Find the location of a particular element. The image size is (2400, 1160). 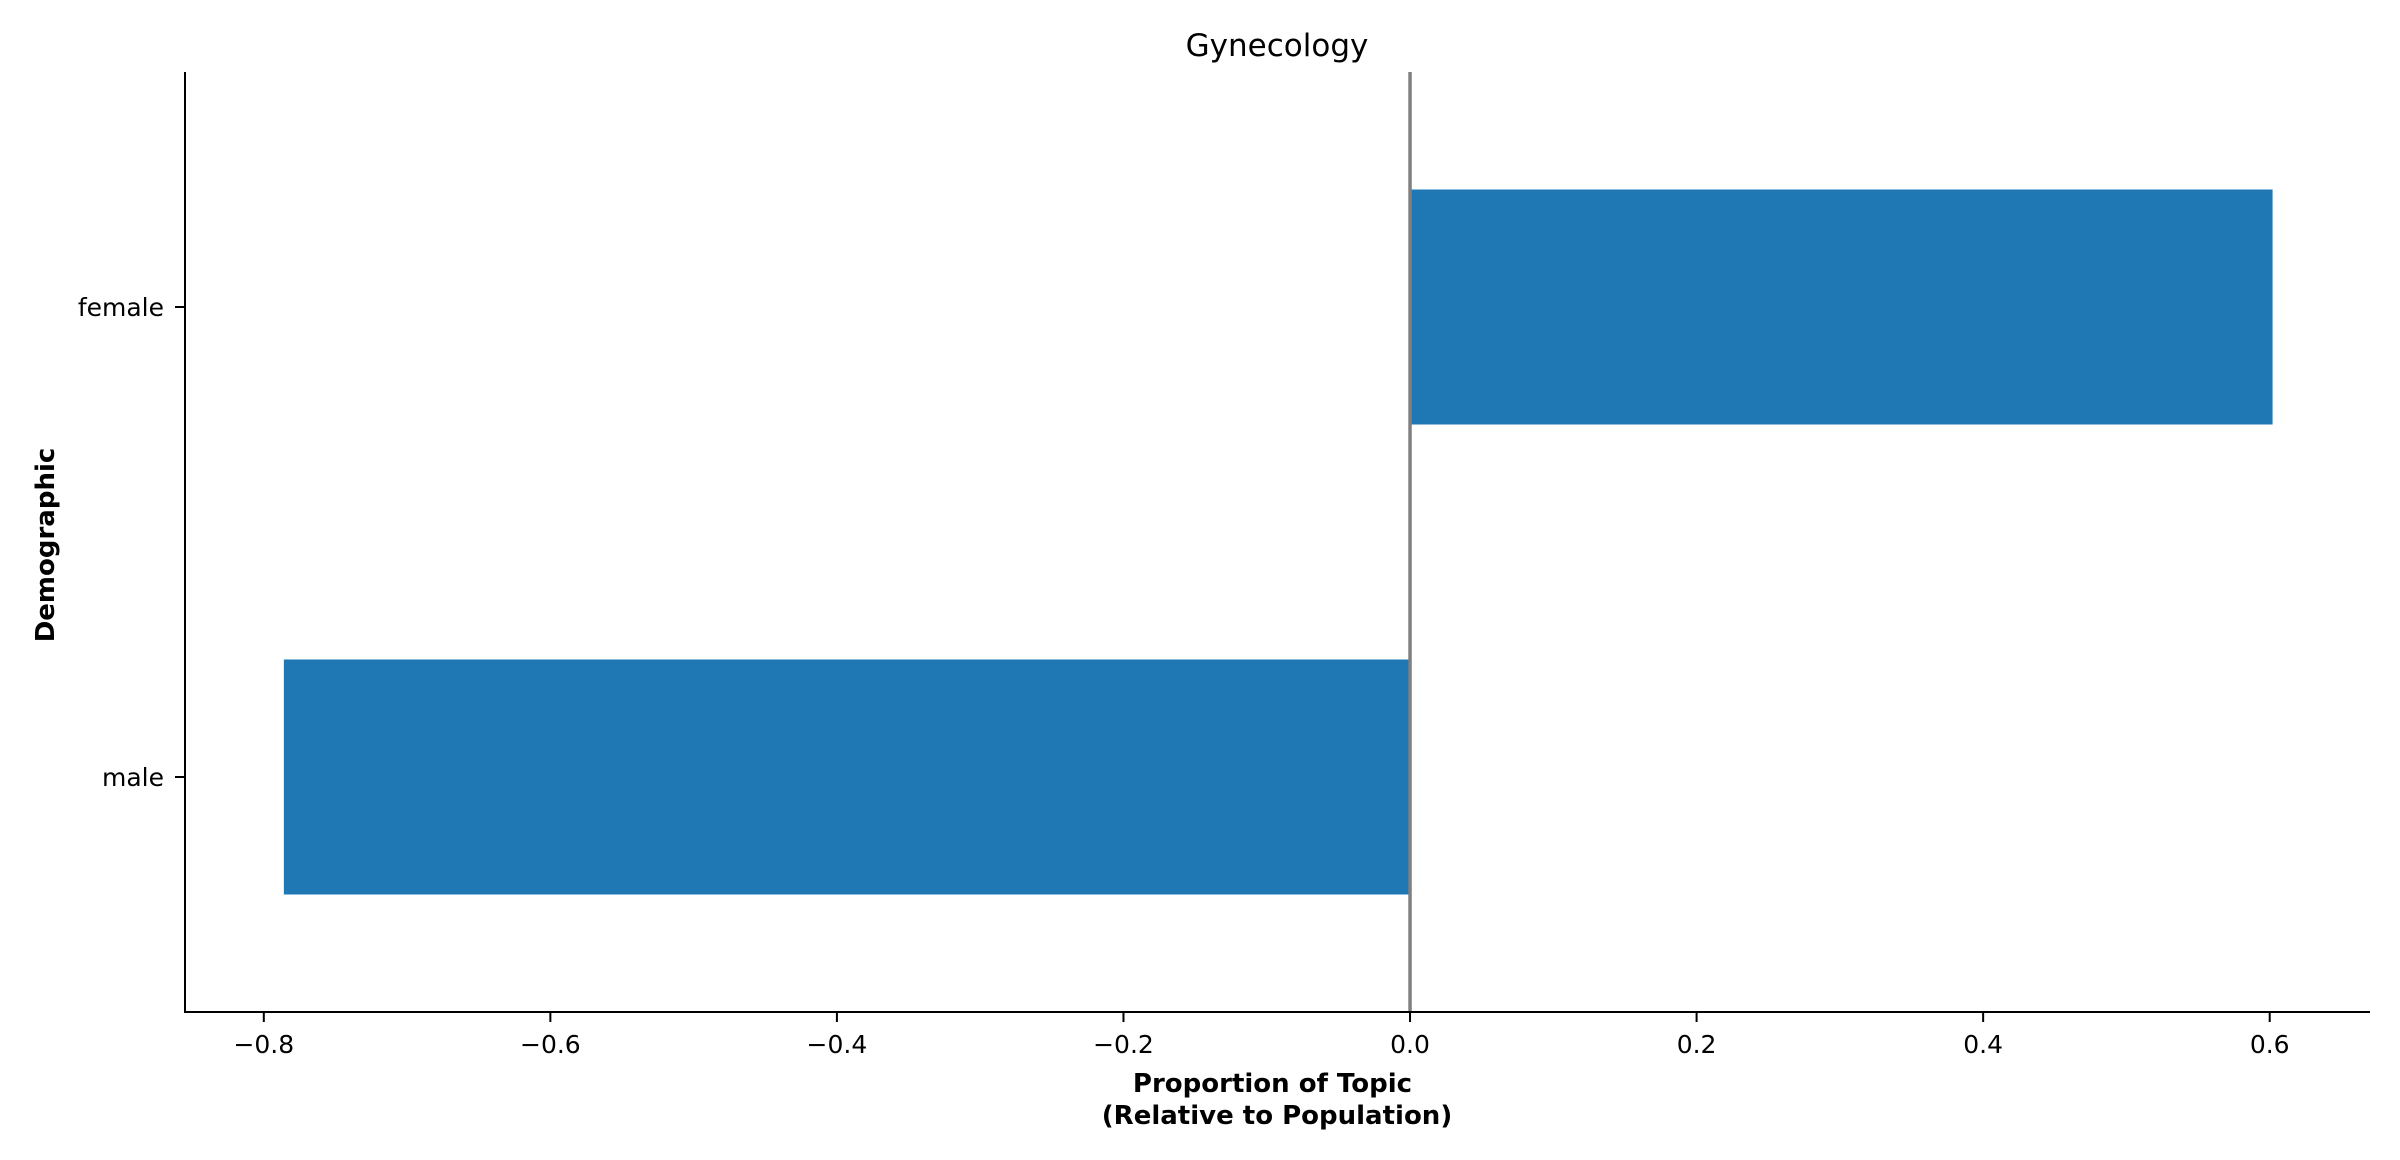

x-tick-label: −0.8 is located at coordinates (263, 1044).